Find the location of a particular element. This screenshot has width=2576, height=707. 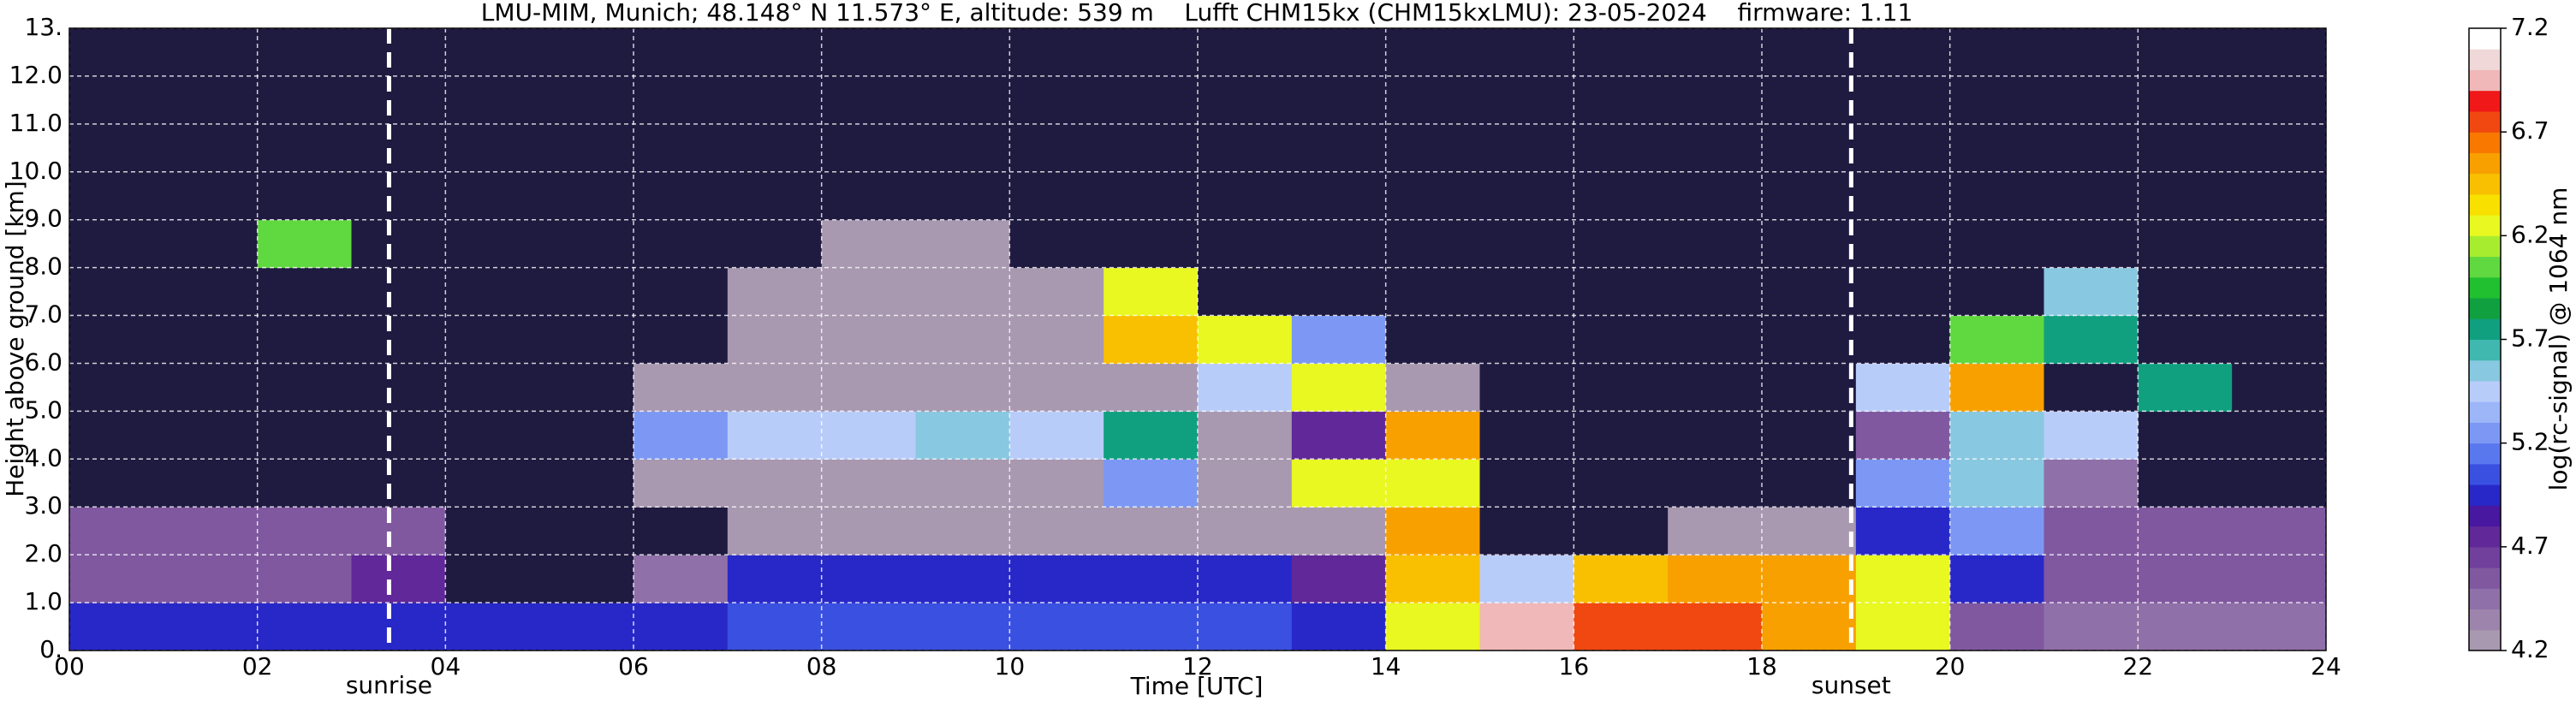

y-axis-label: Height above ground [km] is located at coordinates (15, 339).